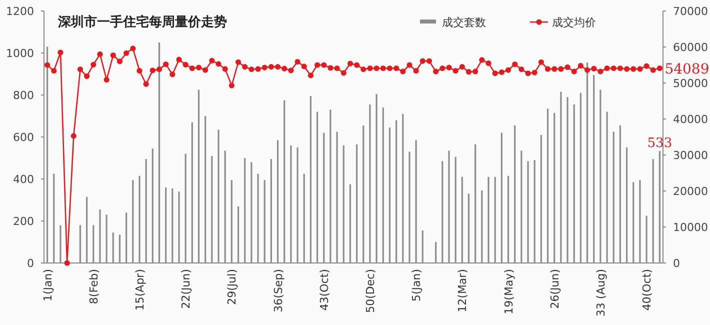 This screenshot has height=325, width=710. I want to click on x-tick-label: 29(Jul), so click(232, 287).